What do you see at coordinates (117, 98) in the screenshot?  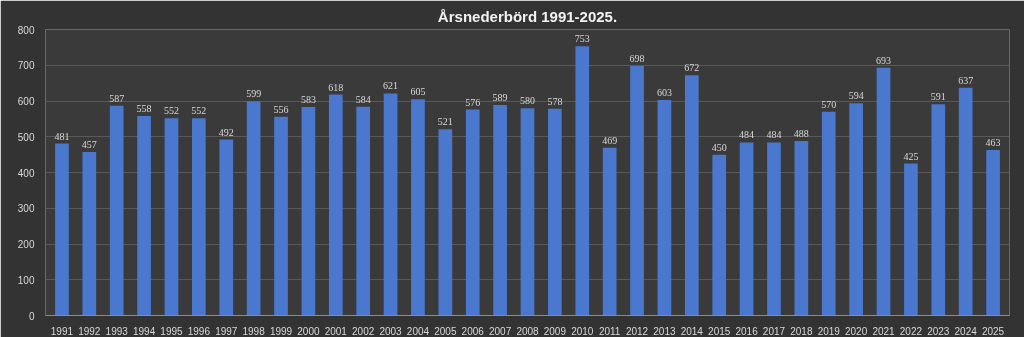 I see `data-label: 587` at bounding box center [117, 98].